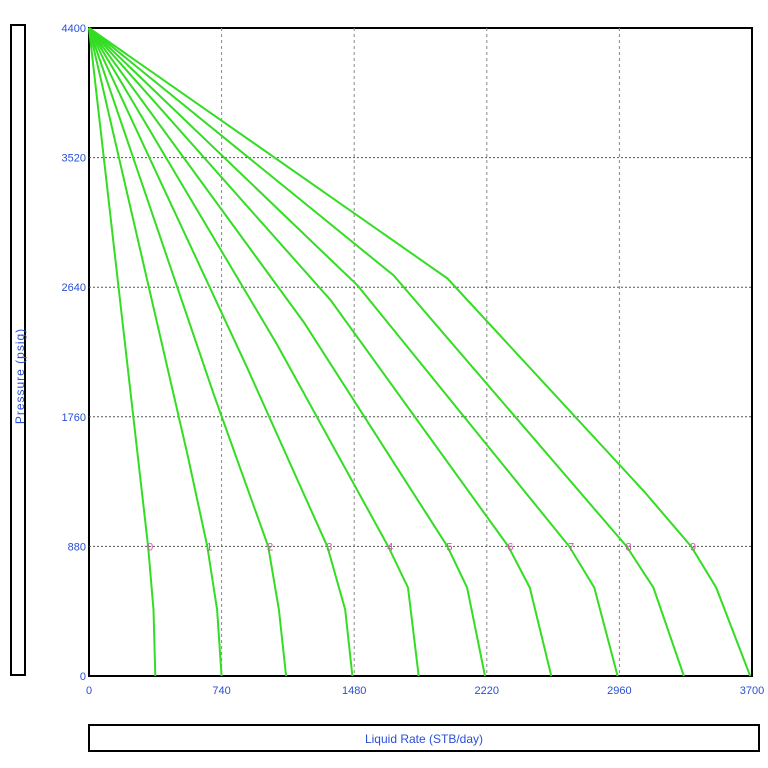 The image size is (768, 768). Describe the element at coordinates (629, 547) in the screenshot. I see `series-label-8: 8` at that location.